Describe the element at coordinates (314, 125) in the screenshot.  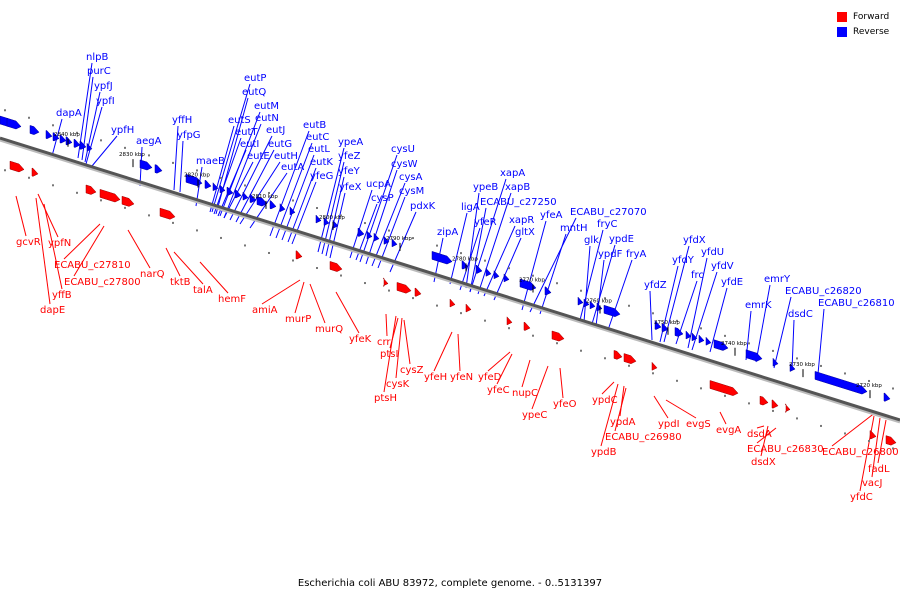
I see `reverse-gene-label: eutB` at that location.